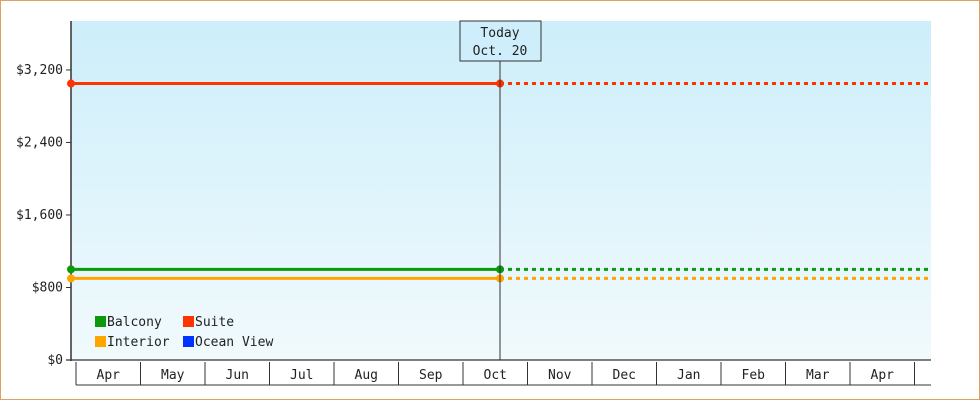 The width and height of the screenshot is (980, 403). What do you see at coordinates (39, 215) in the screenshot?
I see `y-tick-label: $1,600` at bounding box center [39, 215].